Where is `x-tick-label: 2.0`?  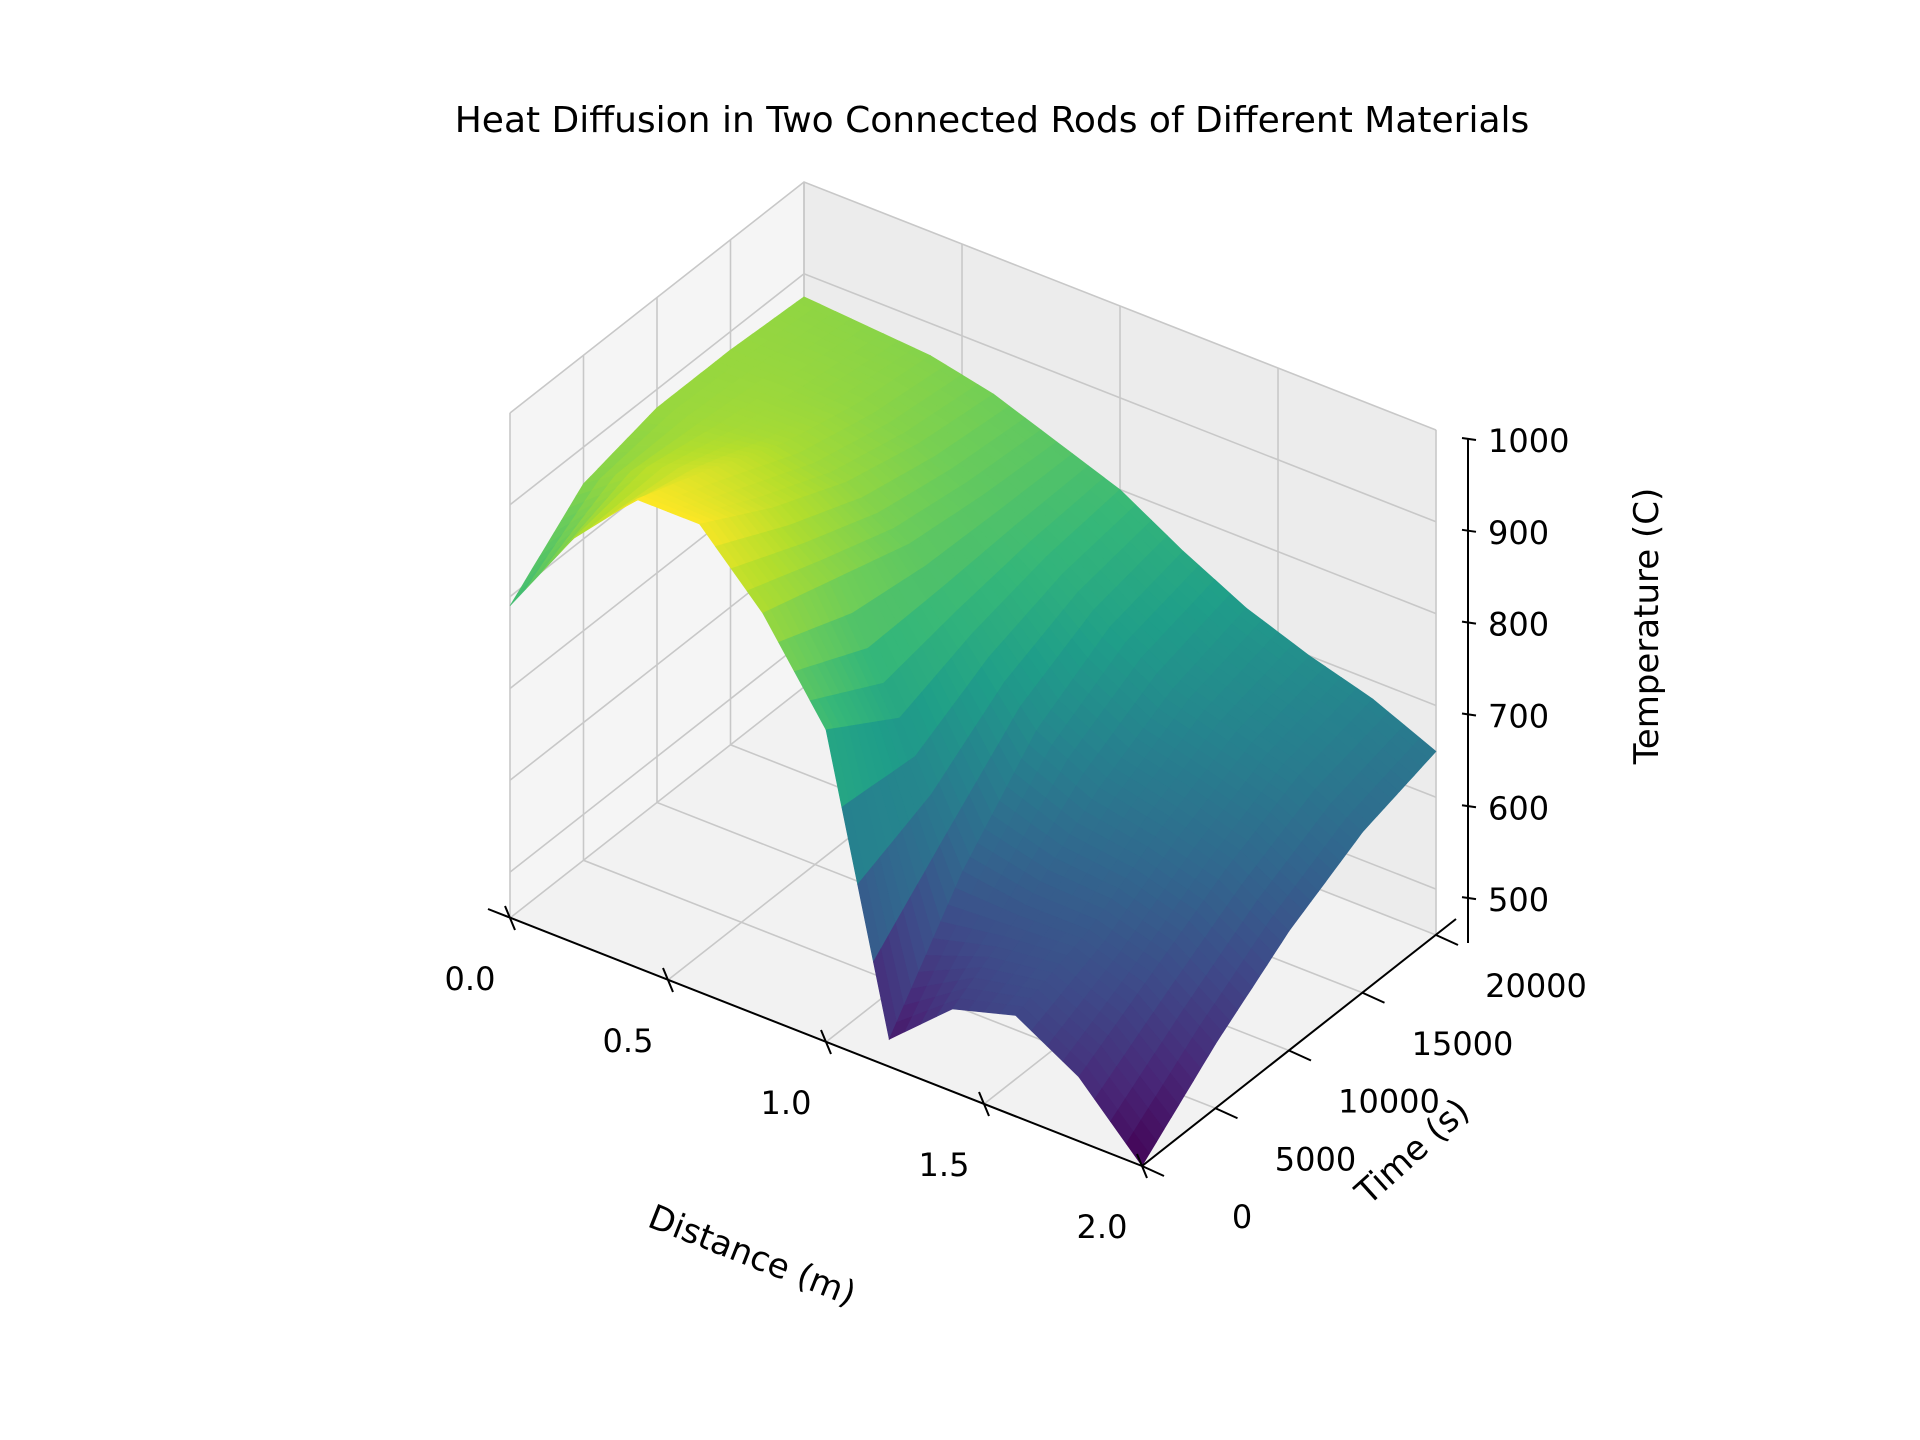 x-tick-label: 2.0 is located at coordinates (1102, 1227).